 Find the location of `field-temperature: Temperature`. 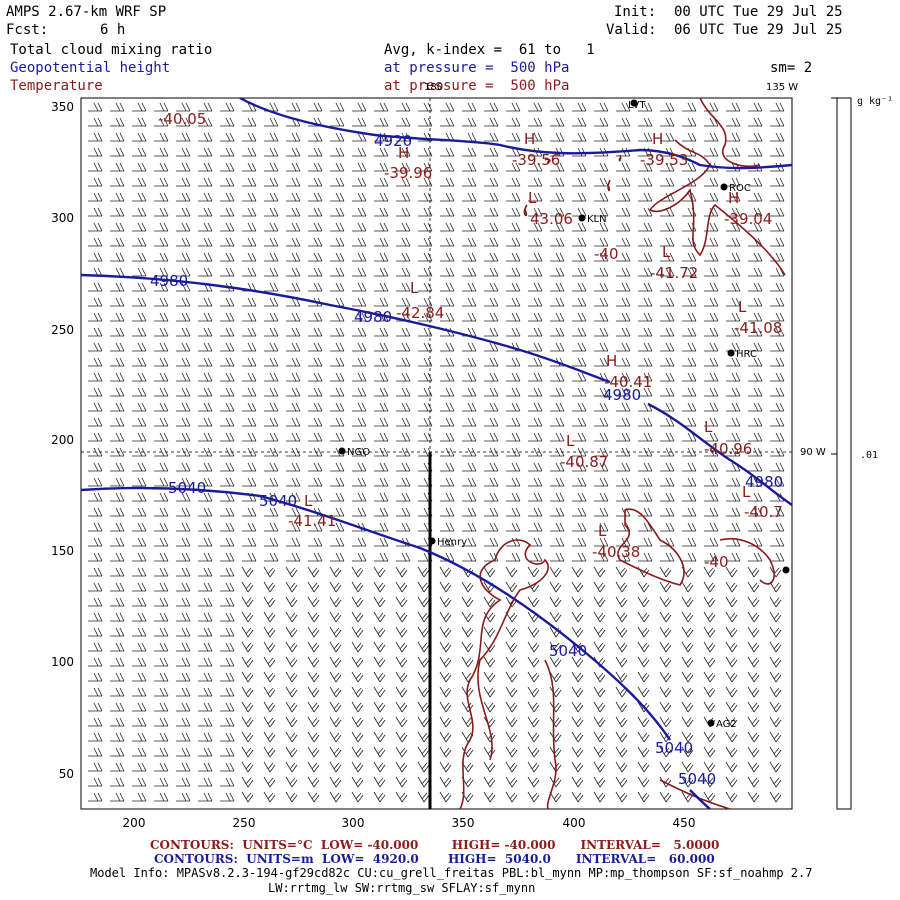

field-temperature: Temperature is located at coordinates (56, 86).